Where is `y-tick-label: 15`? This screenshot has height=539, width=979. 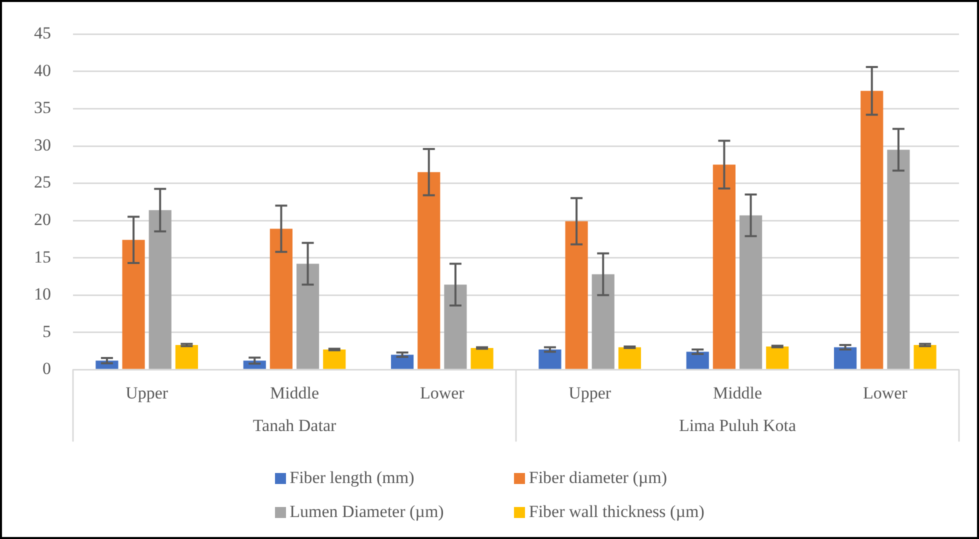 y-tick-label: 15 is located at coordinates (42, 256).